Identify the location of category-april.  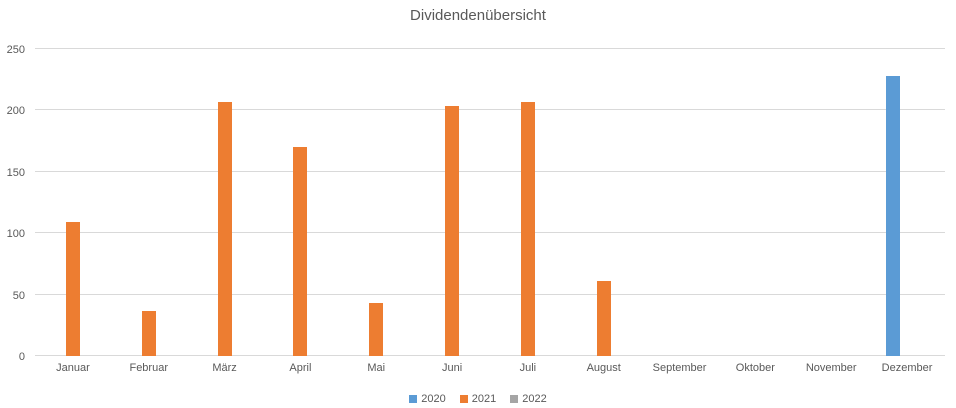
(300, 202).